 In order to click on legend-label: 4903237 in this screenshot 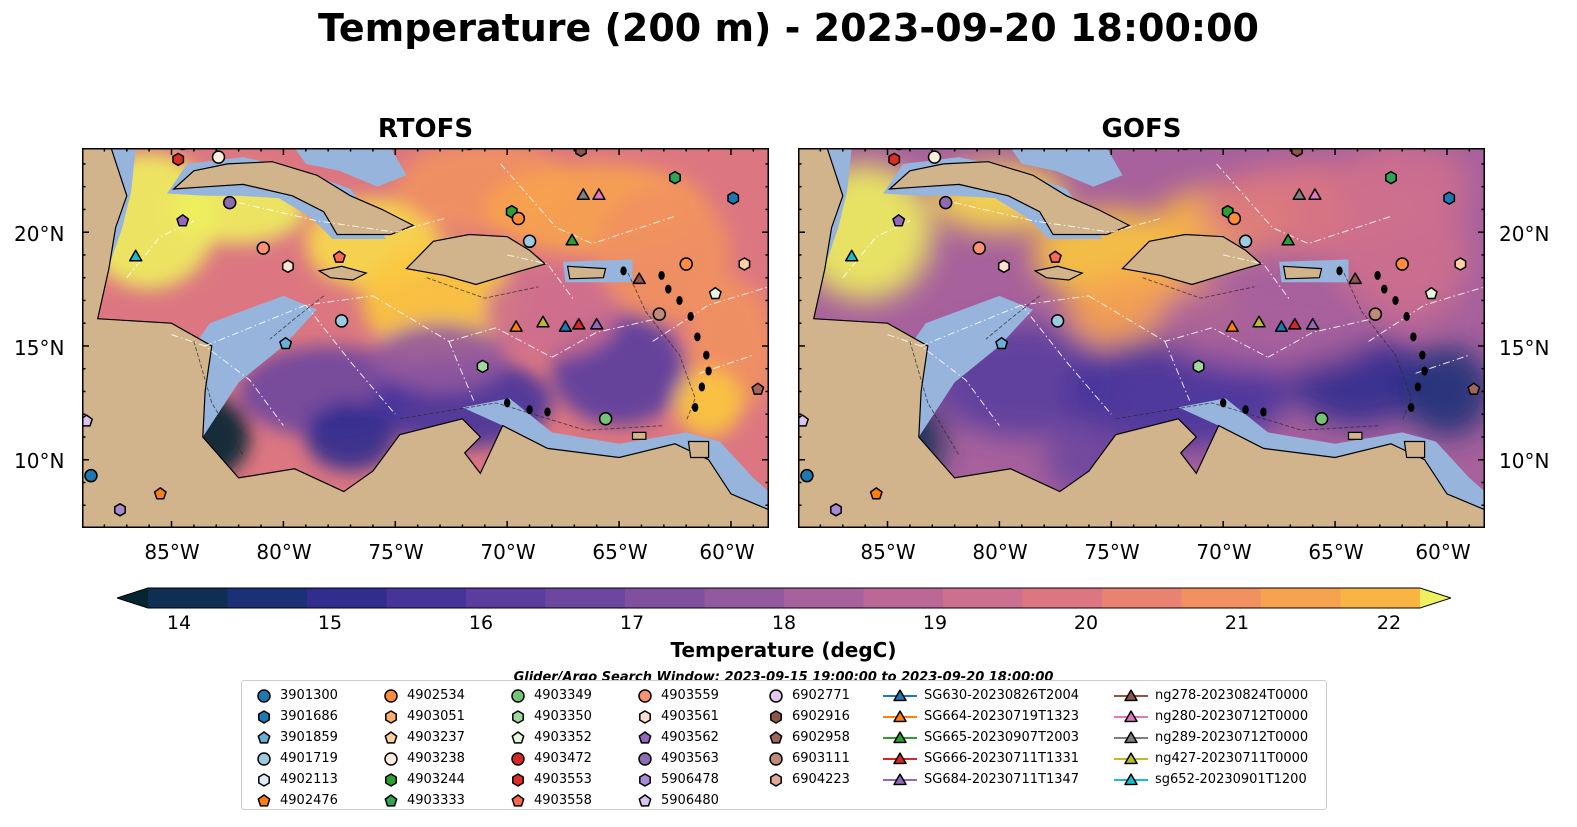, I will do `click(436, 737)`.